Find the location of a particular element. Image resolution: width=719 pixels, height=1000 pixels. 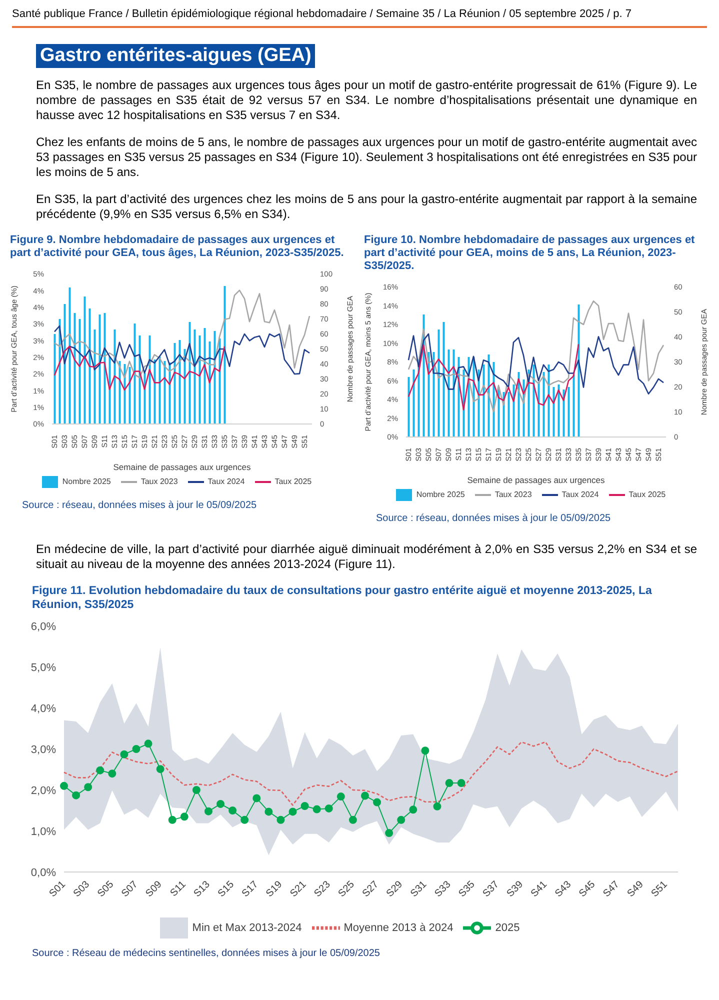

text: Gastro entérites-aigues (GEA) is located at coordinates (176, 55).